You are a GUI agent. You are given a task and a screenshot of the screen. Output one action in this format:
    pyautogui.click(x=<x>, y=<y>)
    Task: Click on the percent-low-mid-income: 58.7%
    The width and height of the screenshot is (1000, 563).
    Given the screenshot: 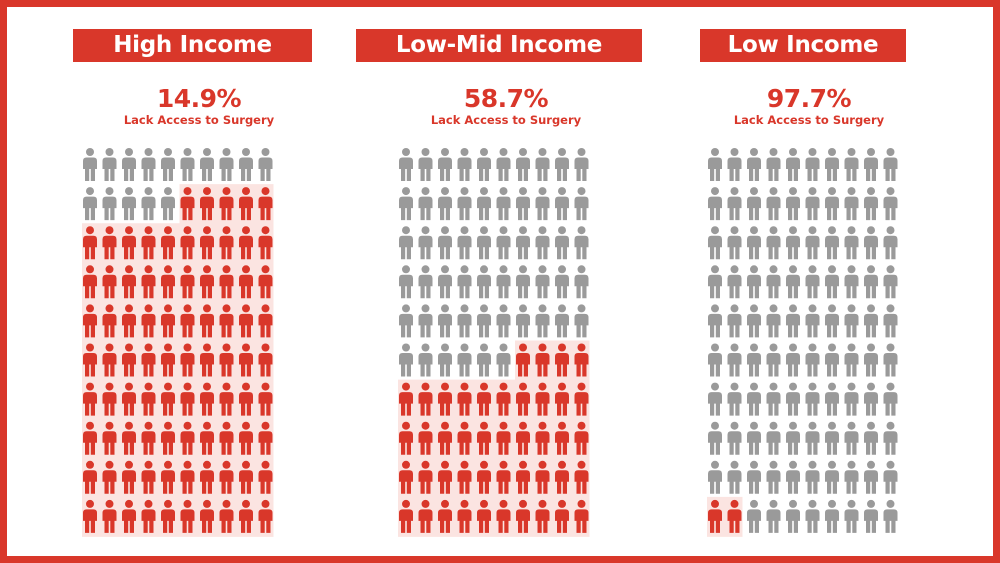 What is the action you would take?
    pyautogui.click(x=506, y=98)
    